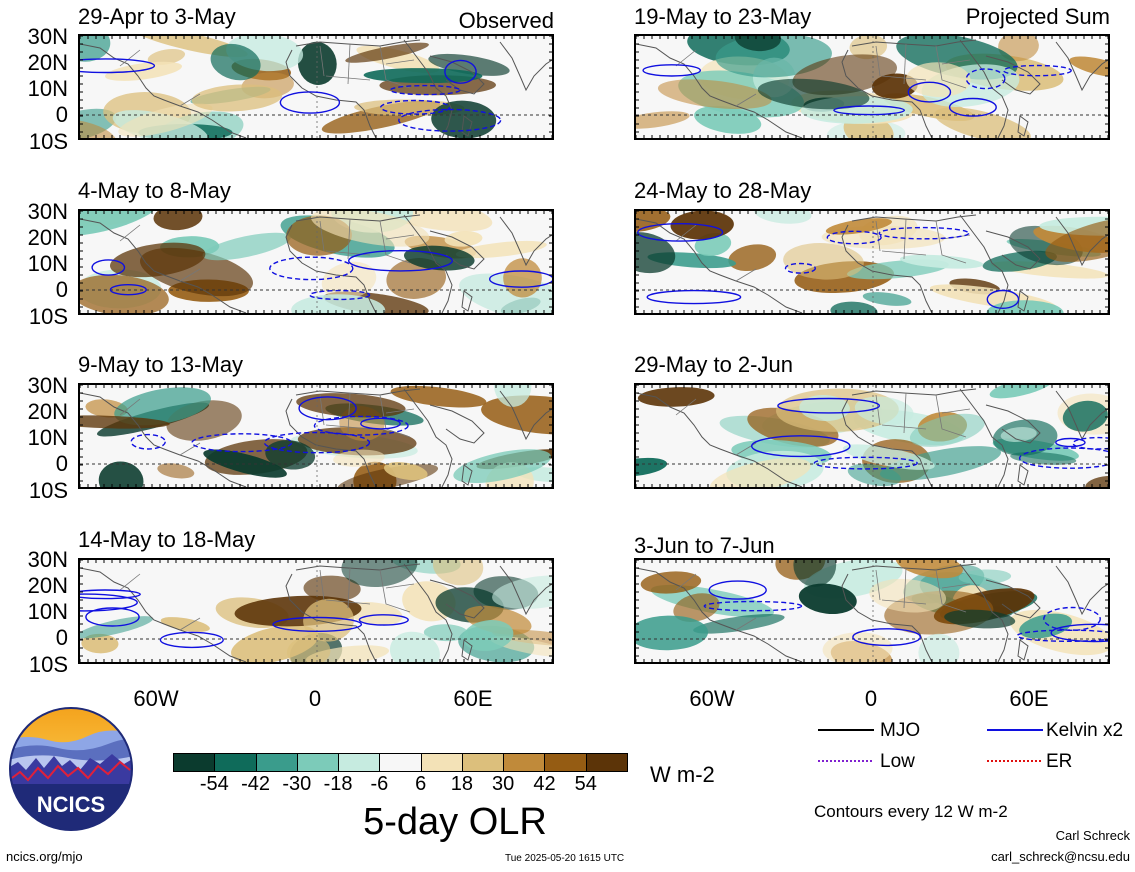  Describe the element at coordinates (1085, 730) in the screenshot. I see `legend-label-kelvin: Kelvin x2` at that location.